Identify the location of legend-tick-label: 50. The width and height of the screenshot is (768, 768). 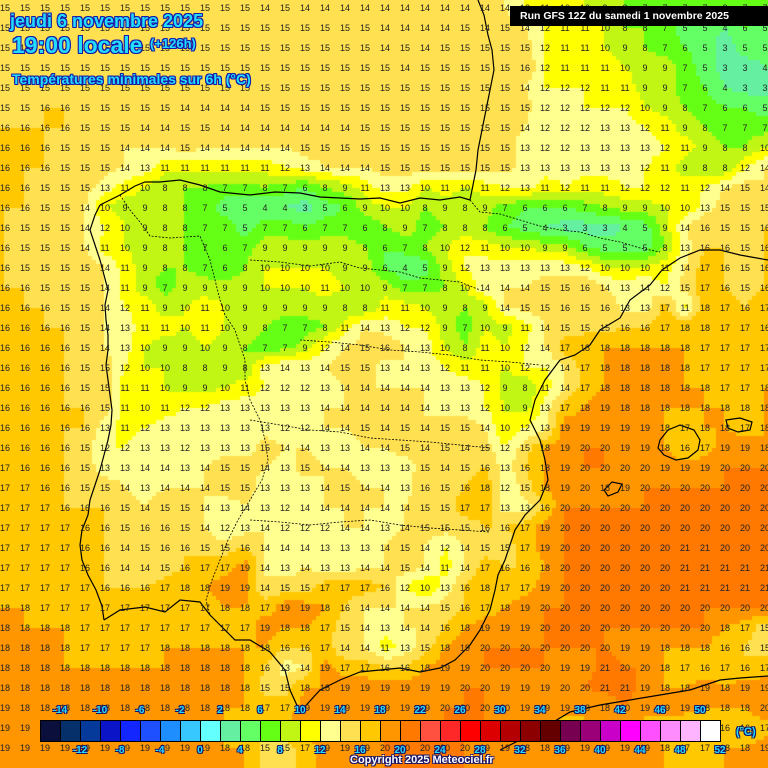
(700, 710).